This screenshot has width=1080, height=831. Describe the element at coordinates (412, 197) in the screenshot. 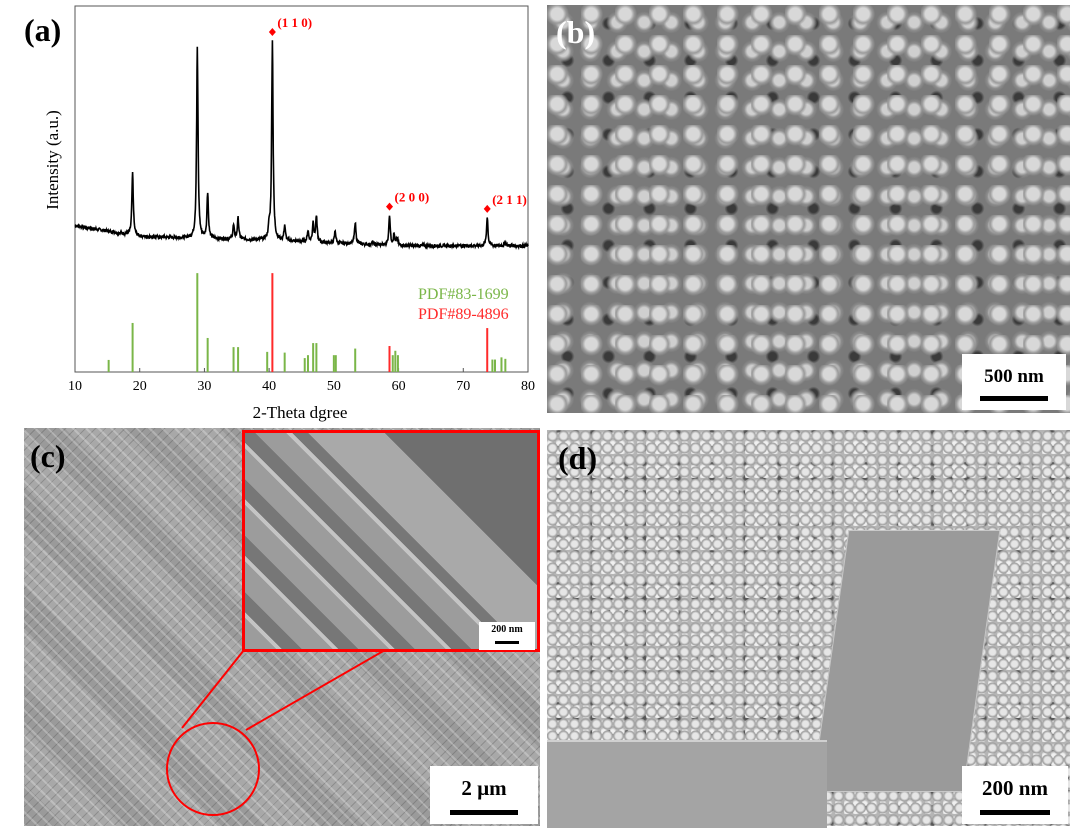

I see `peak-annotation: (2 0 0)` at that location.